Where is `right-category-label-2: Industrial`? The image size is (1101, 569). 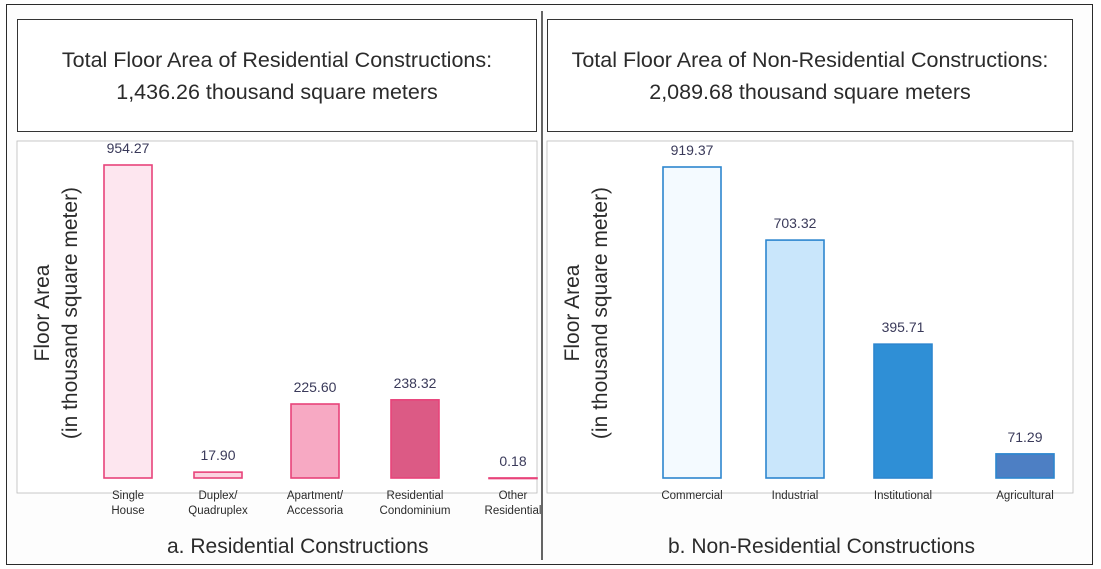
right-category-label-2: Industrial is located at coordinates (795, 496).